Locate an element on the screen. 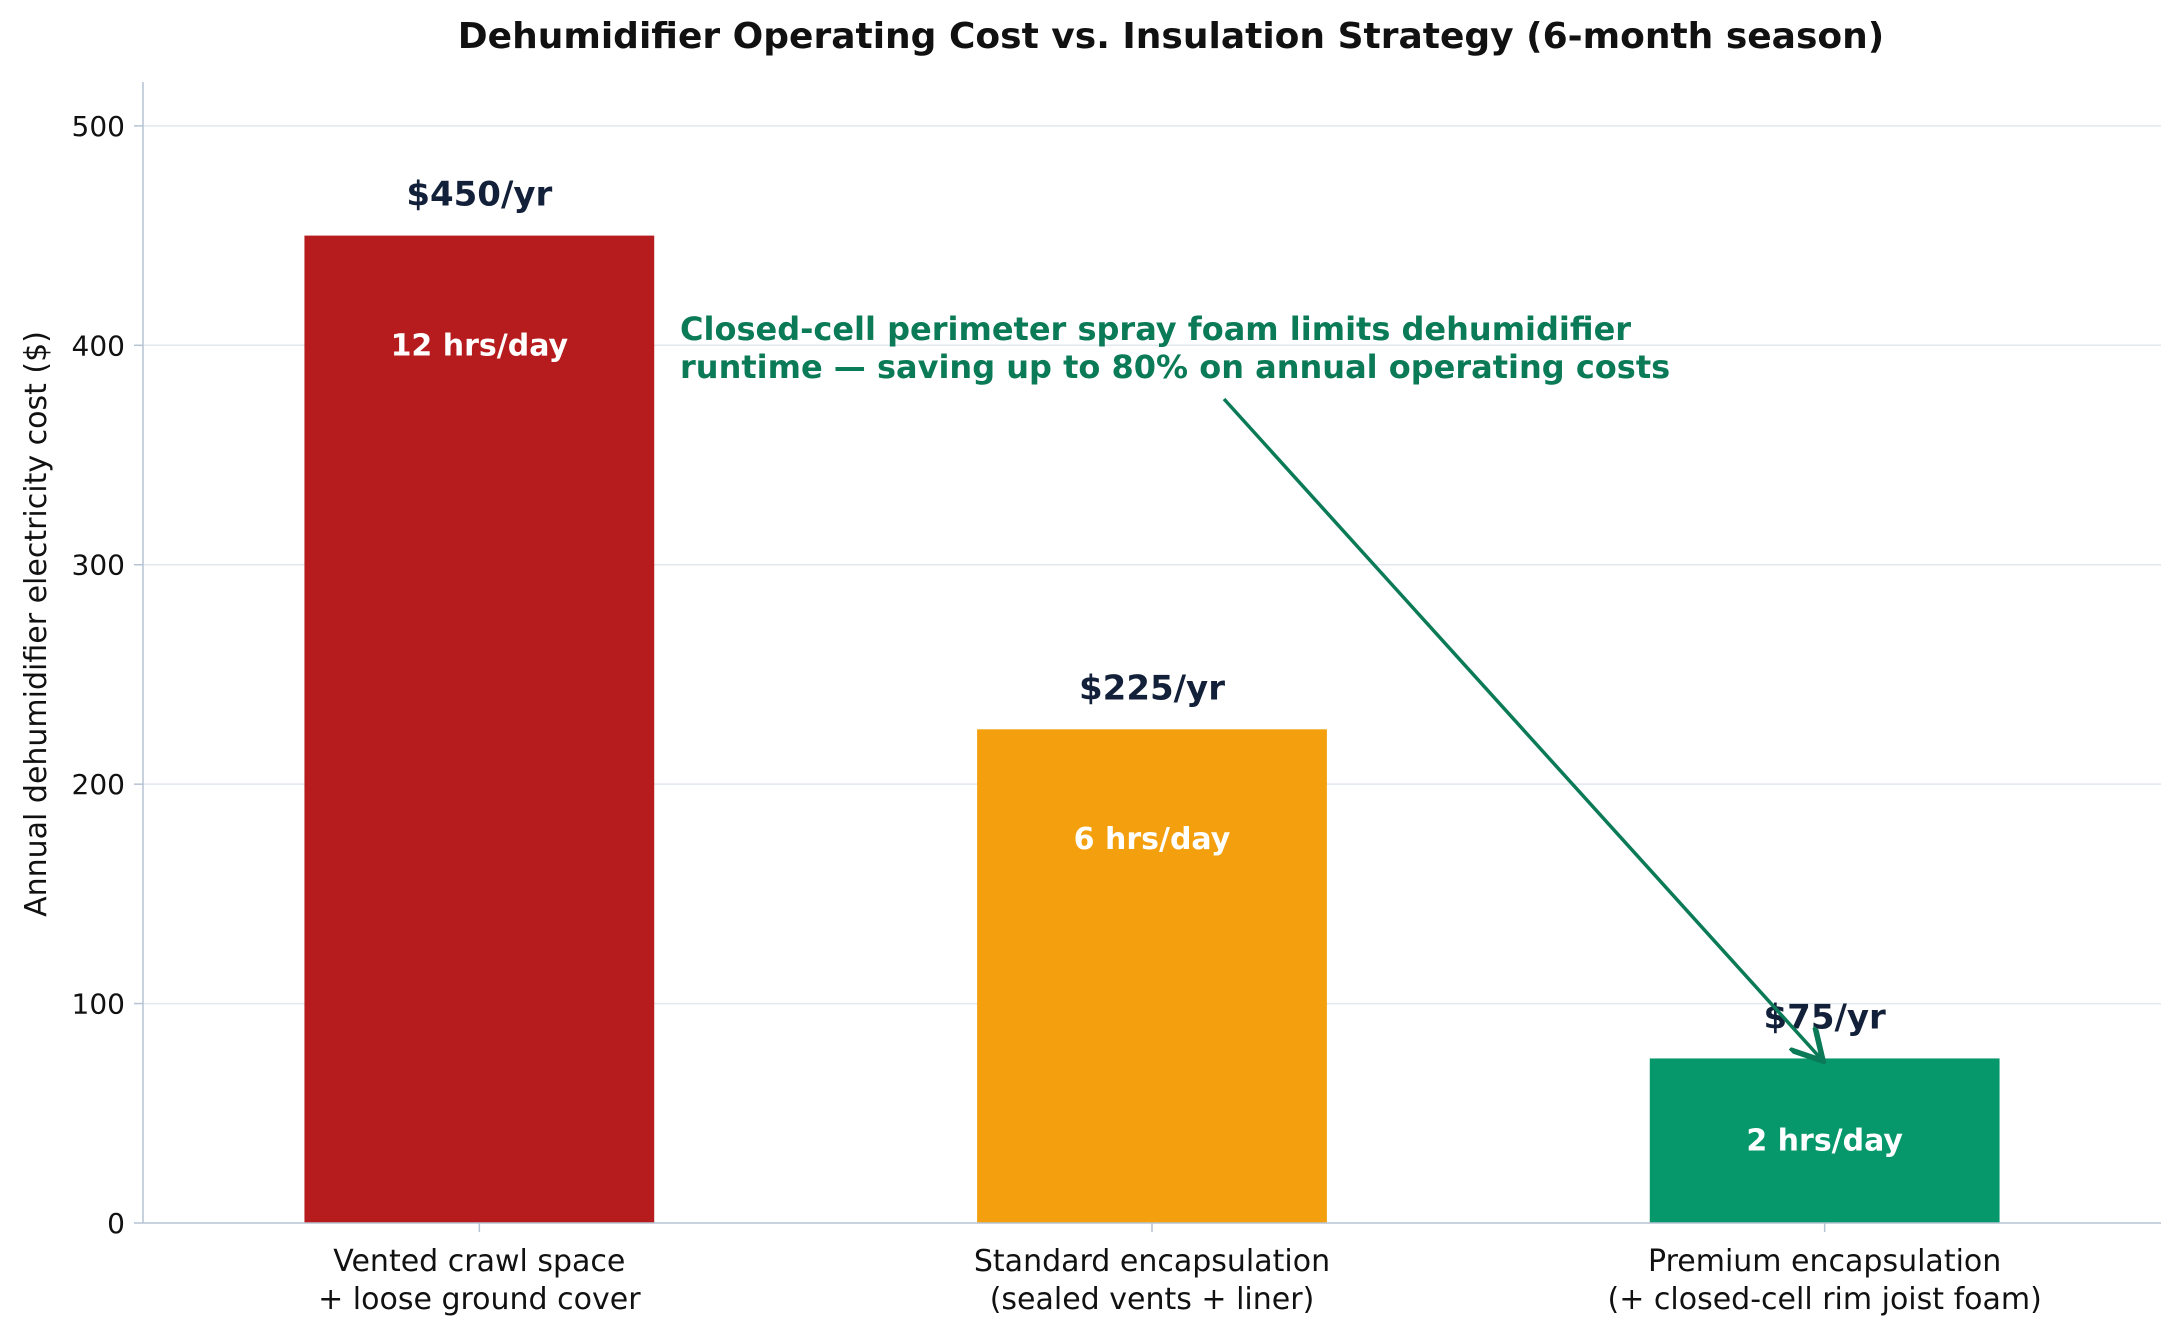 The height and width of the screenshot is (1334, 2174). x-tick-label-0-1: + loose ground cover is located at coordinates (479, 1299).